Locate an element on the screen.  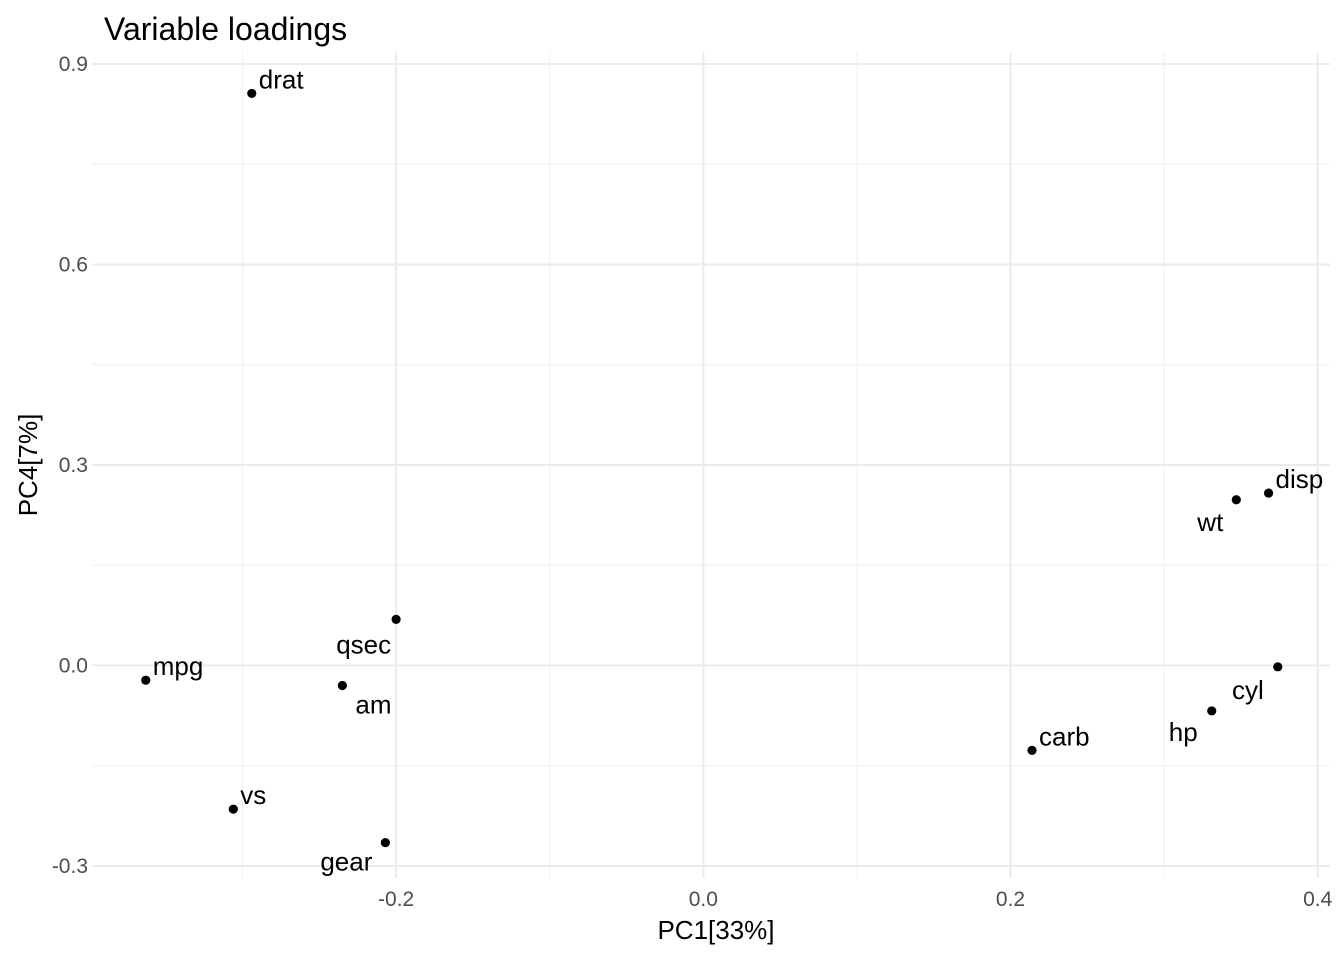
point-label-disp: disp is located at coordinates (1300, 479).